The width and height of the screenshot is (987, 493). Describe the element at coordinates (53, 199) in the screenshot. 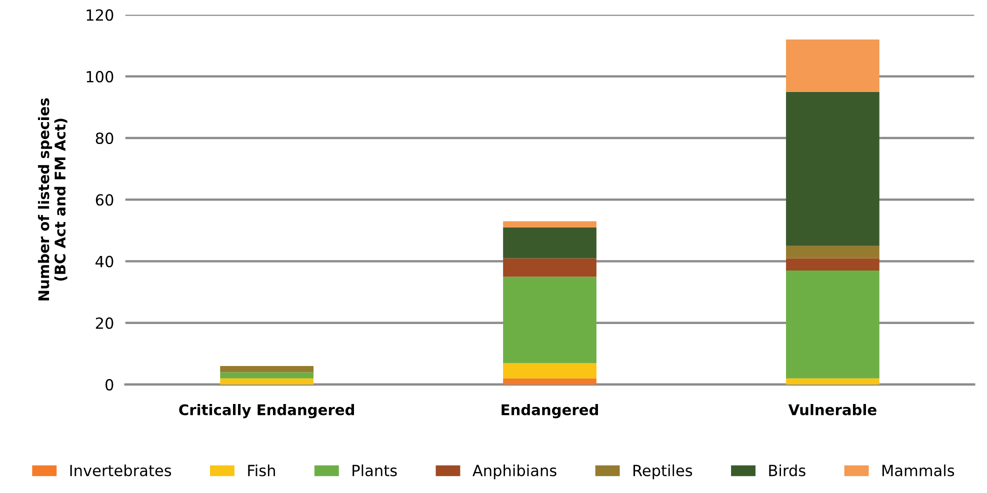

I see `y-axis-title: Number of listed species (BC Act and FM Act)` at that location.